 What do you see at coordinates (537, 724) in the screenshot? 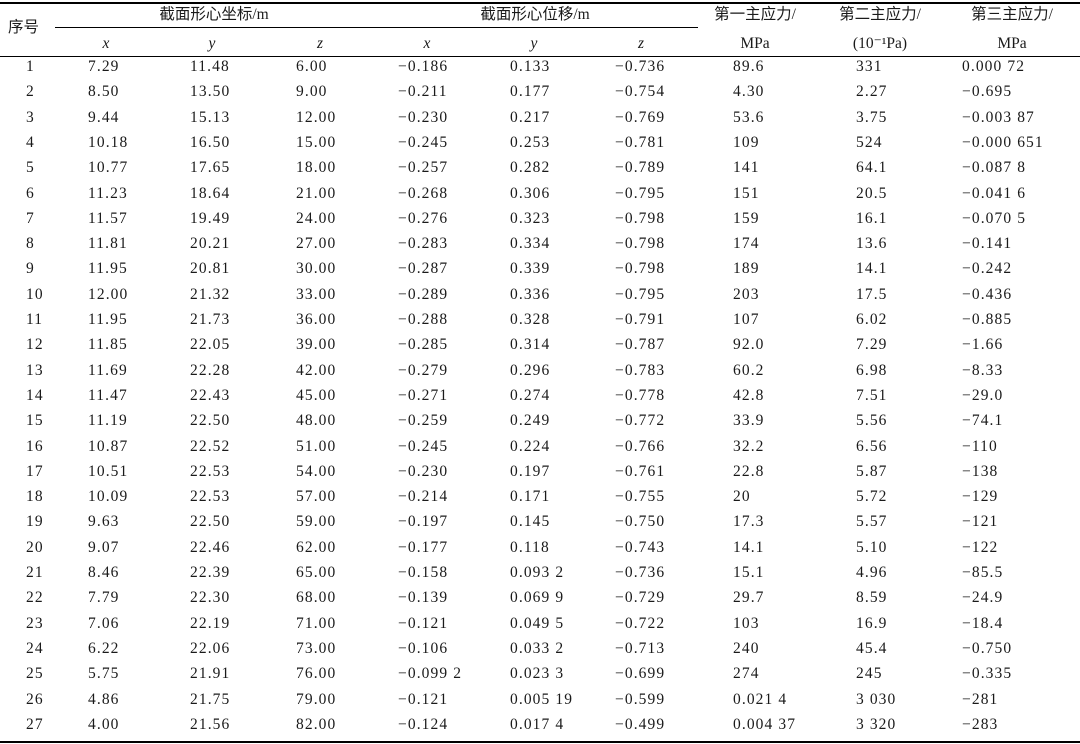
I see `cell-disp-y: 0.017 4` at bounding box center [537, 724].